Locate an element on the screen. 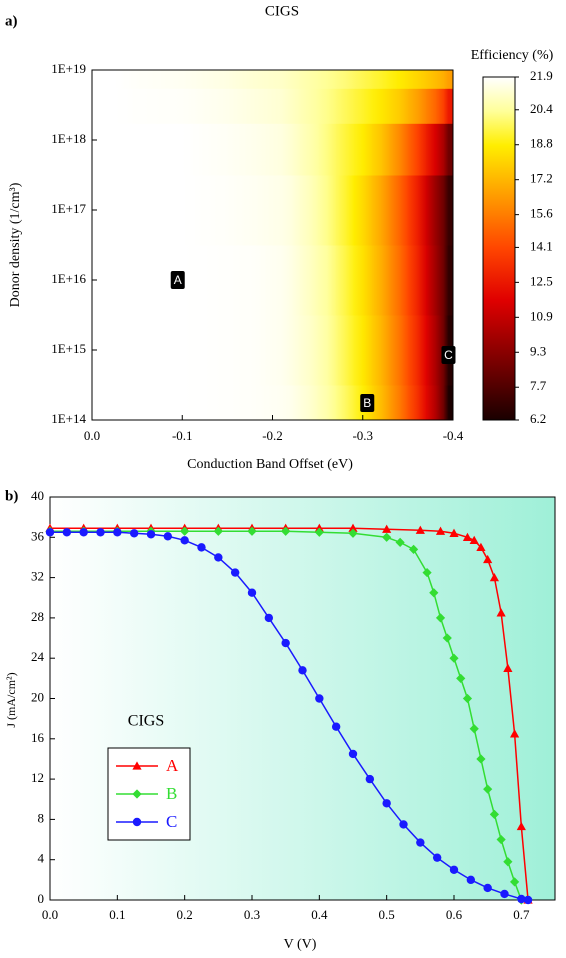 This screenshot has width=566, height=958. legend-marker is located at coordinates (137, 765).